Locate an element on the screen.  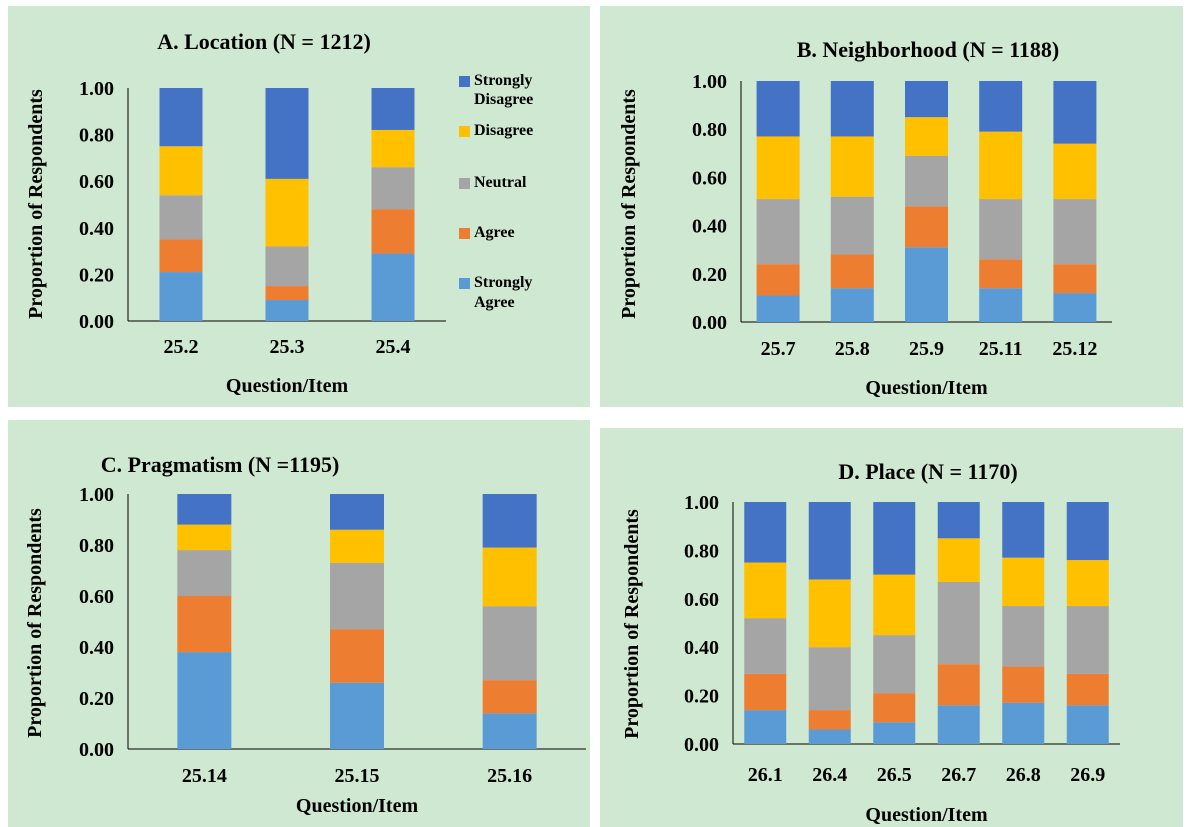
x-tick-label: 25.11 is located at coordinates (1001, 349).